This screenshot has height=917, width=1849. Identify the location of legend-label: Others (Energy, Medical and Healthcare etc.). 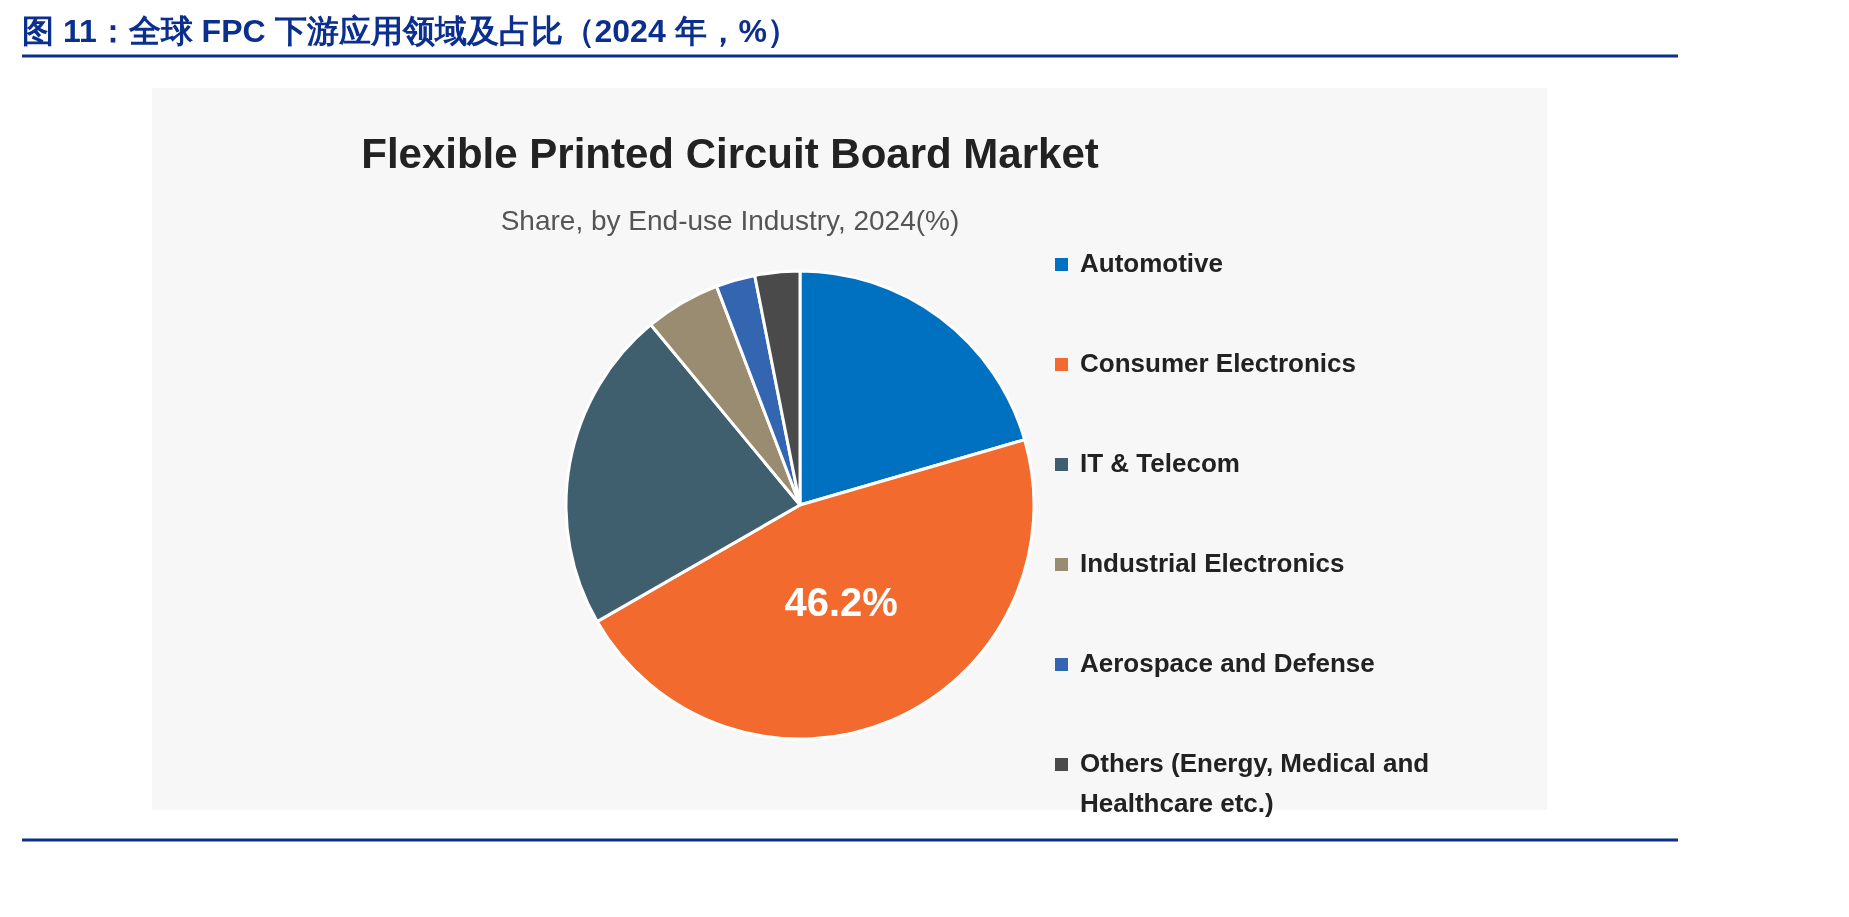
(1255, 783).